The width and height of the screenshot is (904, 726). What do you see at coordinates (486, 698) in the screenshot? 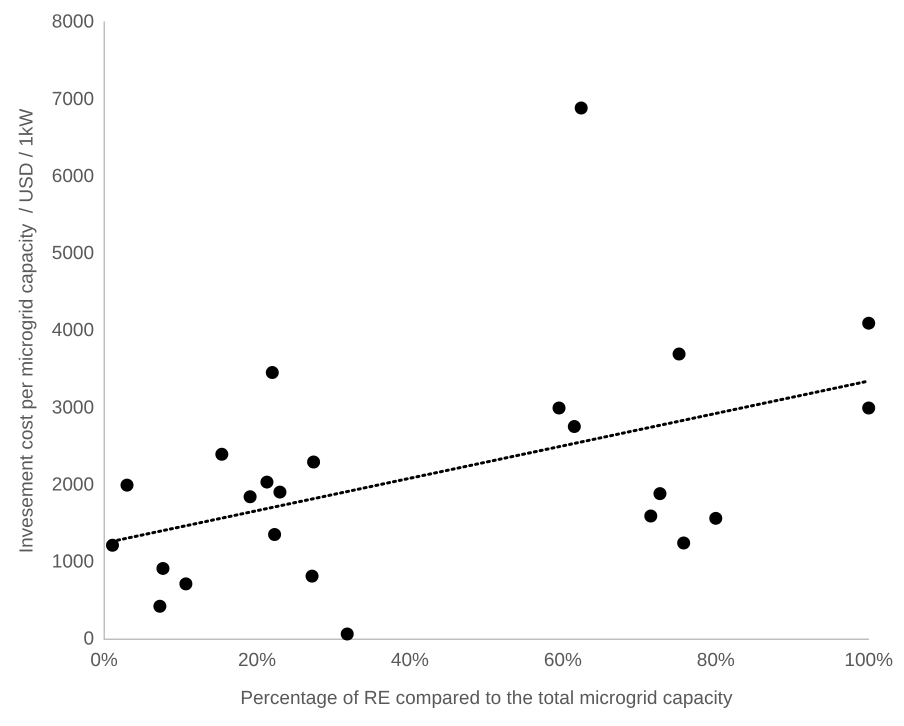
I see `x-axis-title: Percentage of RE compared to the total microgrid capacity` at bounding box center [486, 698].